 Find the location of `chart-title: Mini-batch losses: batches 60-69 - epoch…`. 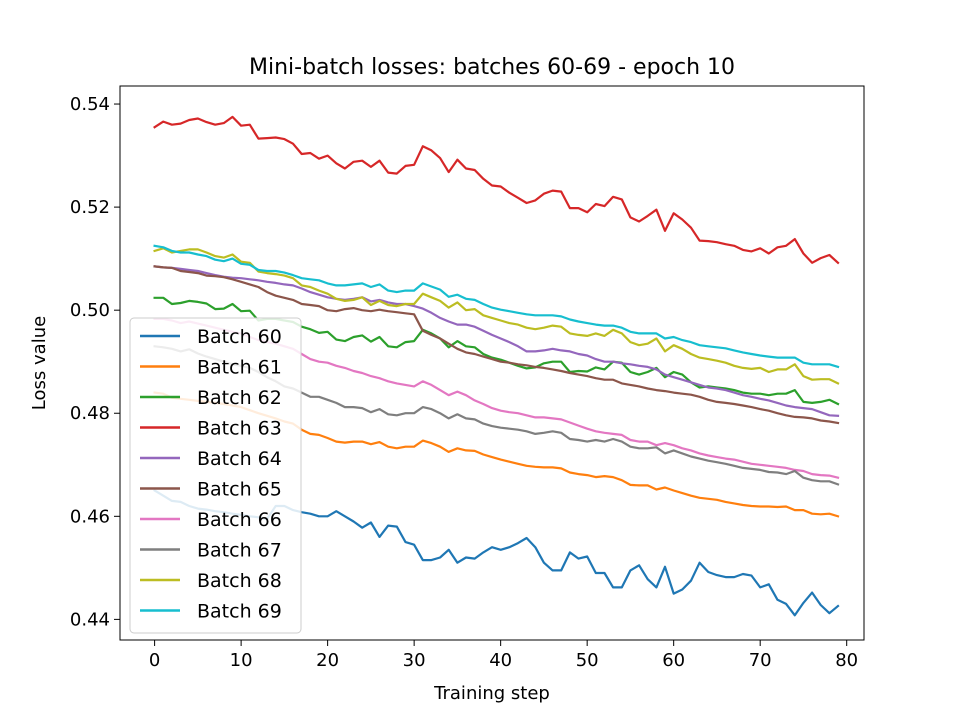

chart-title: Mini-batch losses: batches 60-69 - epoch… is located at coordinates (492, 67).